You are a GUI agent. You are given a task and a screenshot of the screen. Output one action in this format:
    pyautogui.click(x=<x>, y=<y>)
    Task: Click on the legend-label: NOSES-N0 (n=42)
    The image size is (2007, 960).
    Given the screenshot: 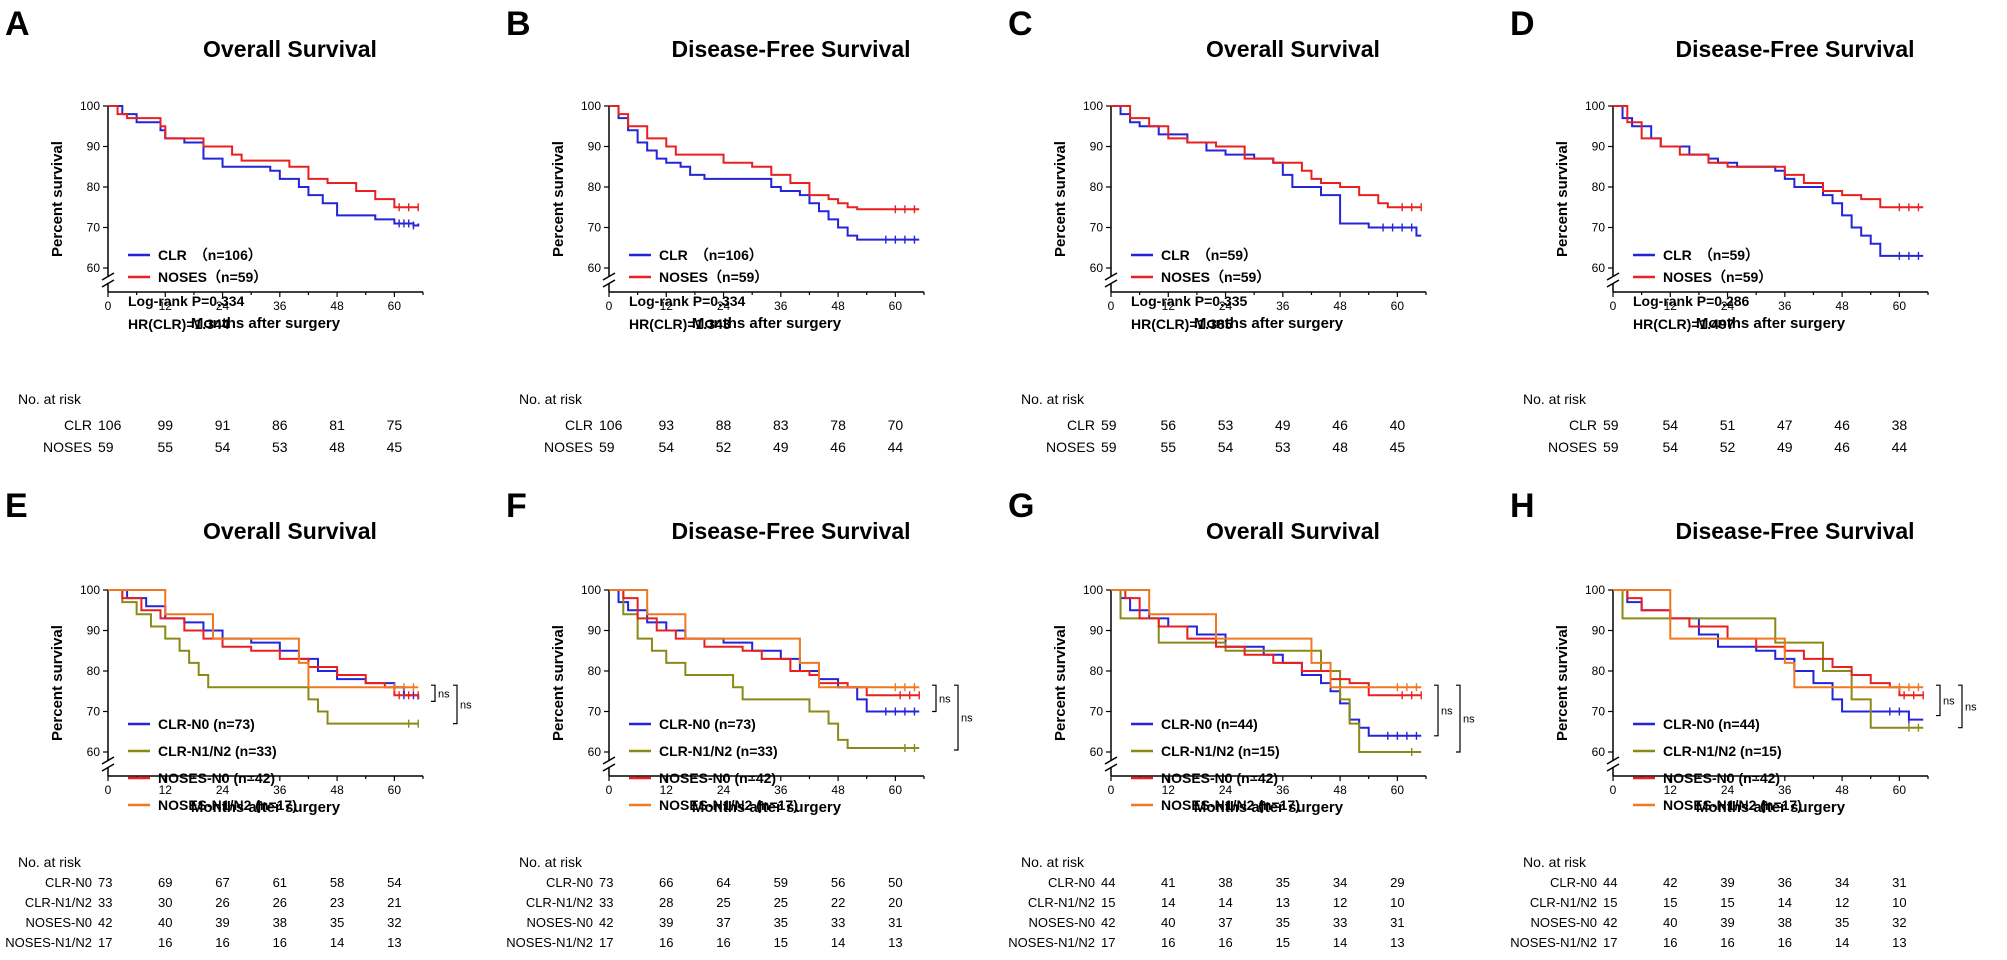 What is the action you would take?
    pyautogui.click(x=717, y=778)
    